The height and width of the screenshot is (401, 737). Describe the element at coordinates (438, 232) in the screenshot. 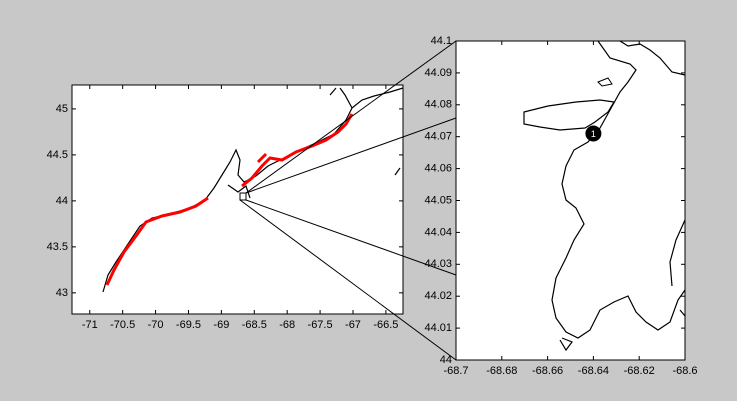

I see `y-tick-label: 44.04` at that location.